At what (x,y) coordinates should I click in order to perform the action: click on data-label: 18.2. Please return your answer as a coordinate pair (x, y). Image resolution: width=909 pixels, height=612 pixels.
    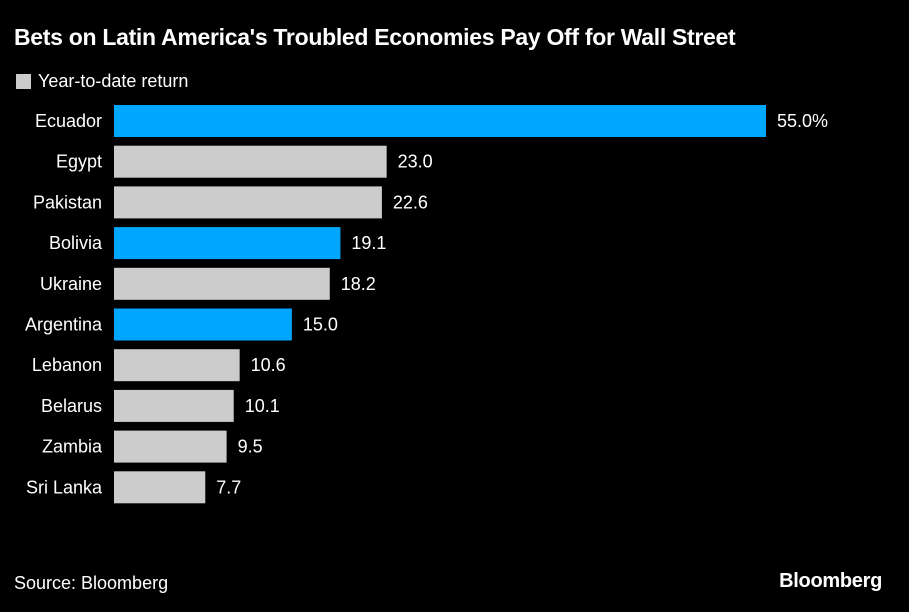
    Looking at the image, I should click on (358, 284).